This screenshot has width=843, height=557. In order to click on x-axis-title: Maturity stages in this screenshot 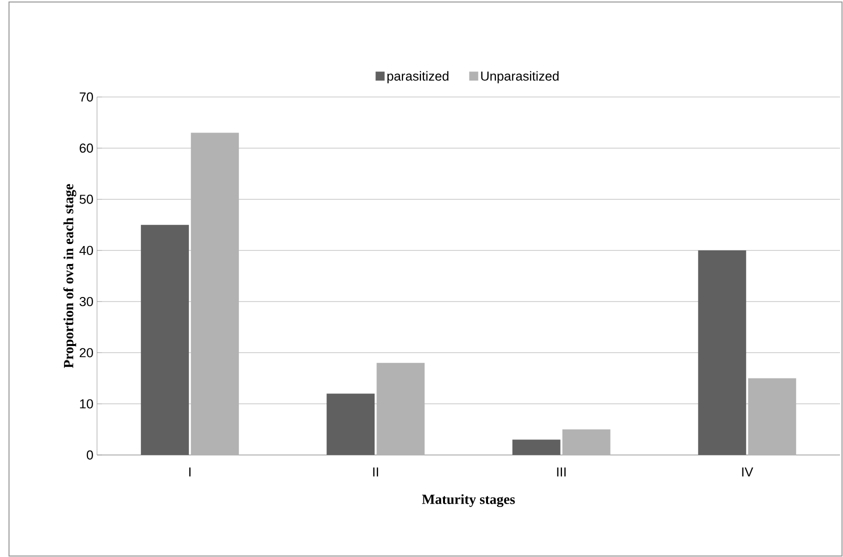, I will do `click(468, 501)`.